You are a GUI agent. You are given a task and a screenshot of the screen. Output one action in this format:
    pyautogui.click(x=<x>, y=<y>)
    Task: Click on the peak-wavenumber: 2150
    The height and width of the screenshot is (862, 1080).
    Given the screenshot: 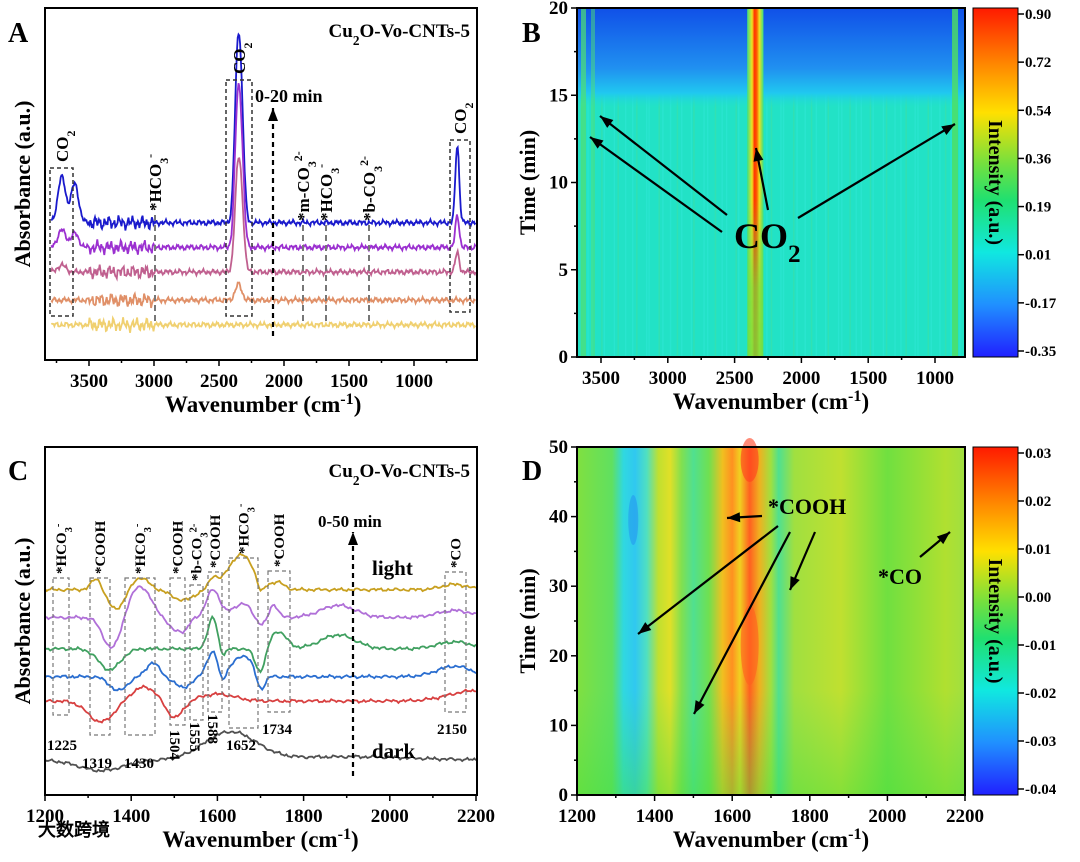 What is the action you would take?
    pyautogui.click(x=452, y=730)
    